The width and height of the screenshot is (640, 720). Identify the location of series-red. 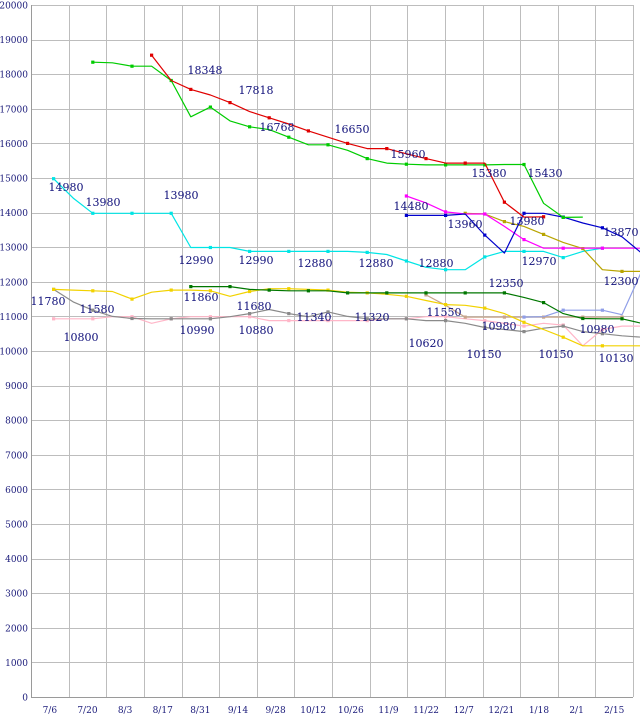
(348, 136).